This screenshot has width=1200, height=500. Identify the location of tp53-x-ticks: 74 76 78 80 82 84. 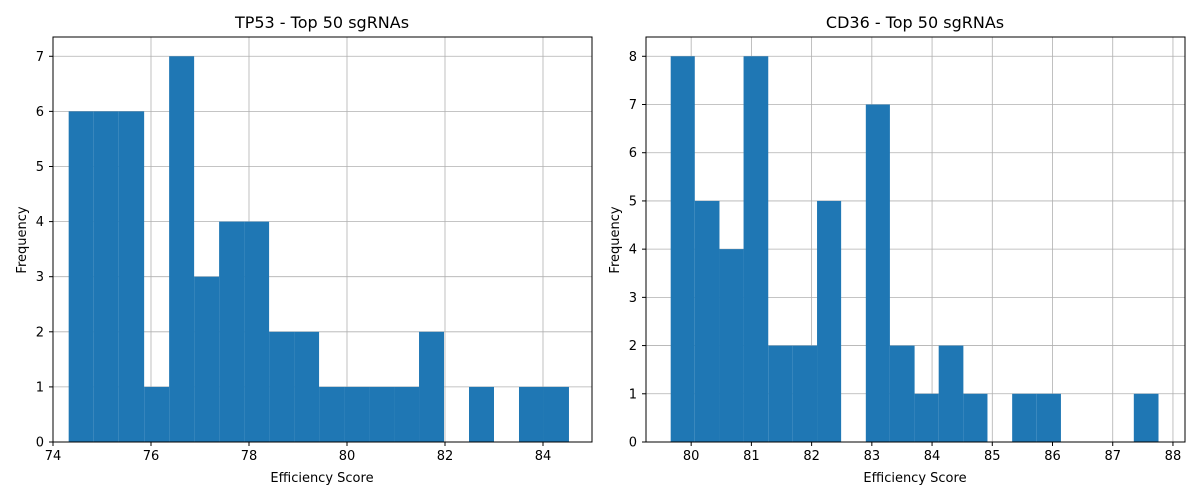
(298, 453).